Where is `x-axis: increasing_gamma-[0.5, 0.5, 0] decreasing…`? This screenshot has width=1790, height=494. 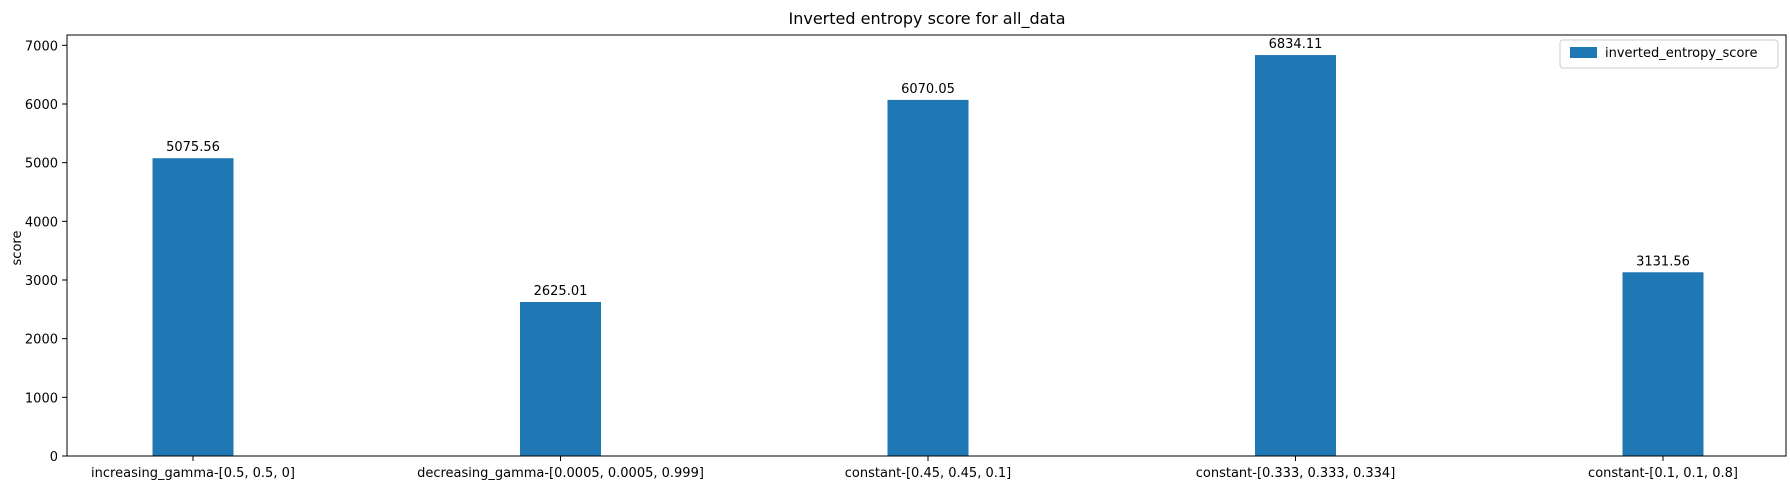
x-axis: increasing_gamma-[0.5, 0.5, 0] decreasing… is located at coordinates (914, 468).